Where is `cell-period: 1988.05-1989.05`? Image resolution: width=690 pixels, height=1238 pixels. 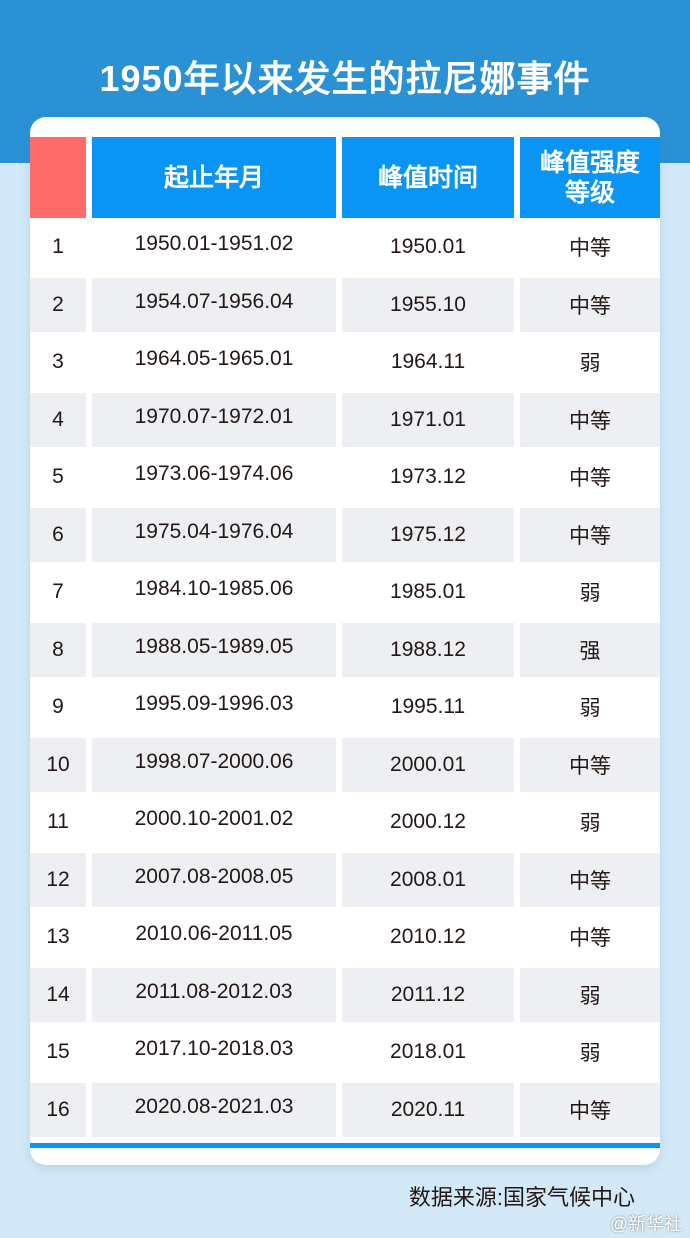 cell-period: 1988.05-1989.05 is located at coordinates (214, 649).